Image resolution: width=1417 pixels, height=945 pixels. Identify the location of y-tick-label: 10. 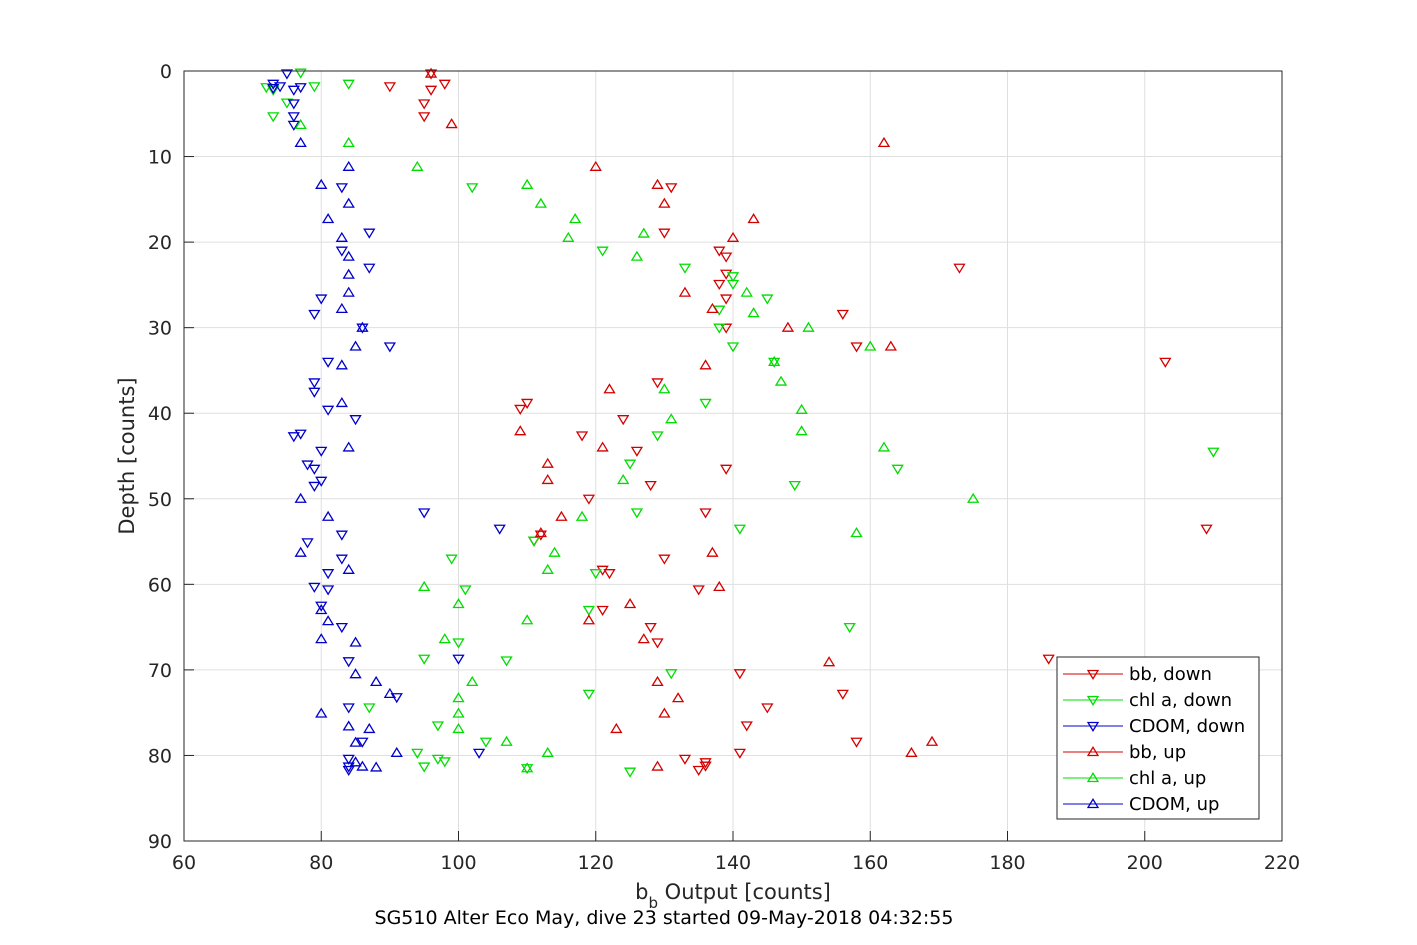
(160, 158).